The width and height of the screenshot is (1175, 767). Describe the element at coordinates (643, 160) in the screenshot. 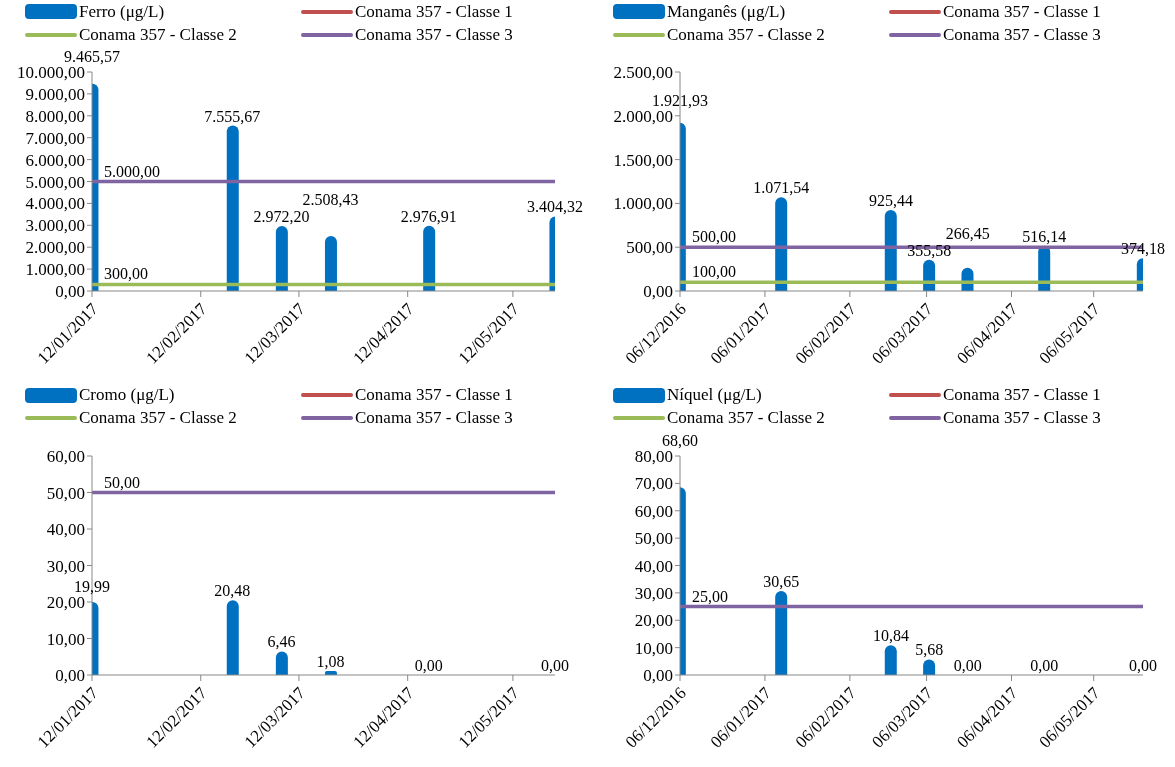

I see `y-tick-label: 1.500,00` at that location.